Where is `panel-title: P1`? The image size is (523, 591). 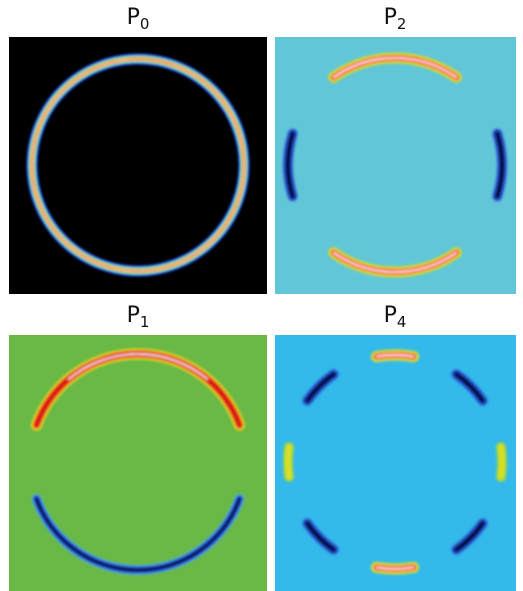 panel-title: P1 is located at coordinates (138, 317).